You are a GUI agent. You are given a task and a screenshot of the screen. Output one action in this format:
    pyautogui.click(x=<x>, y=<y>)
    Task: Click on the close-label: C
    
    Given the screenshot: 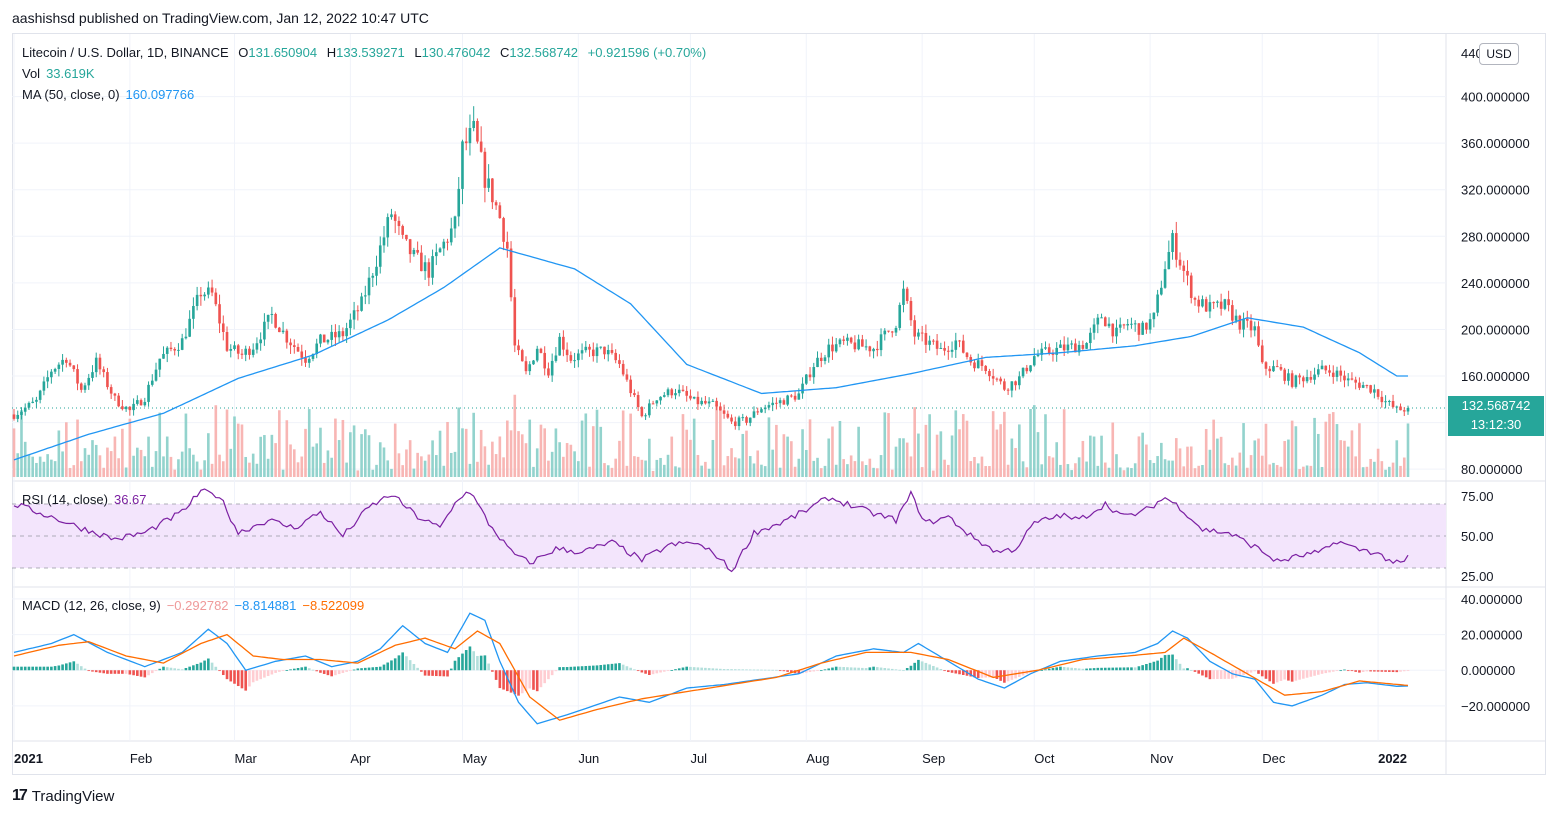 What is the action you would take?
    pyautogui.click(x=504, y=52)
    